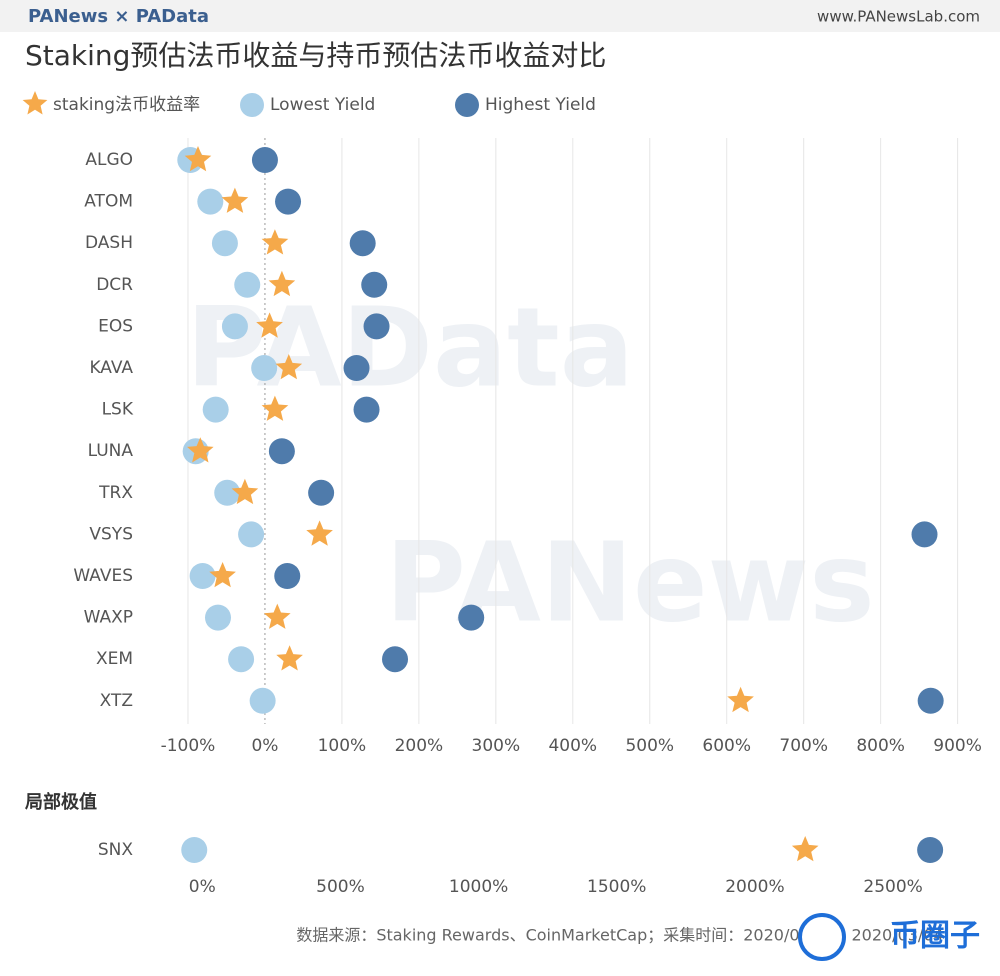 The height and width of the screenshot is (976, 1000). Describe the element at coordinates (616, 887) in the screenshot. I see `x-tick-label: 1500%` at that location.